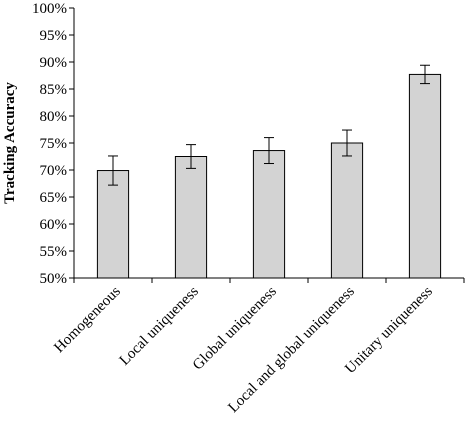  I want to click on x-tick-label: Local uniqueness, so click(159, 325).